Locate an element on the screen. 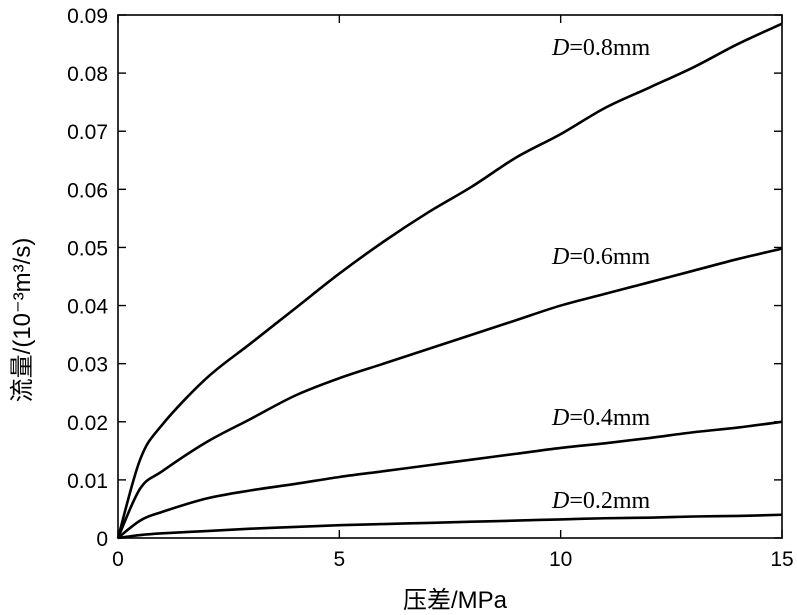 The image size is (797, 615). series-label: D=0.6mm is located at coordinates (601, 257).